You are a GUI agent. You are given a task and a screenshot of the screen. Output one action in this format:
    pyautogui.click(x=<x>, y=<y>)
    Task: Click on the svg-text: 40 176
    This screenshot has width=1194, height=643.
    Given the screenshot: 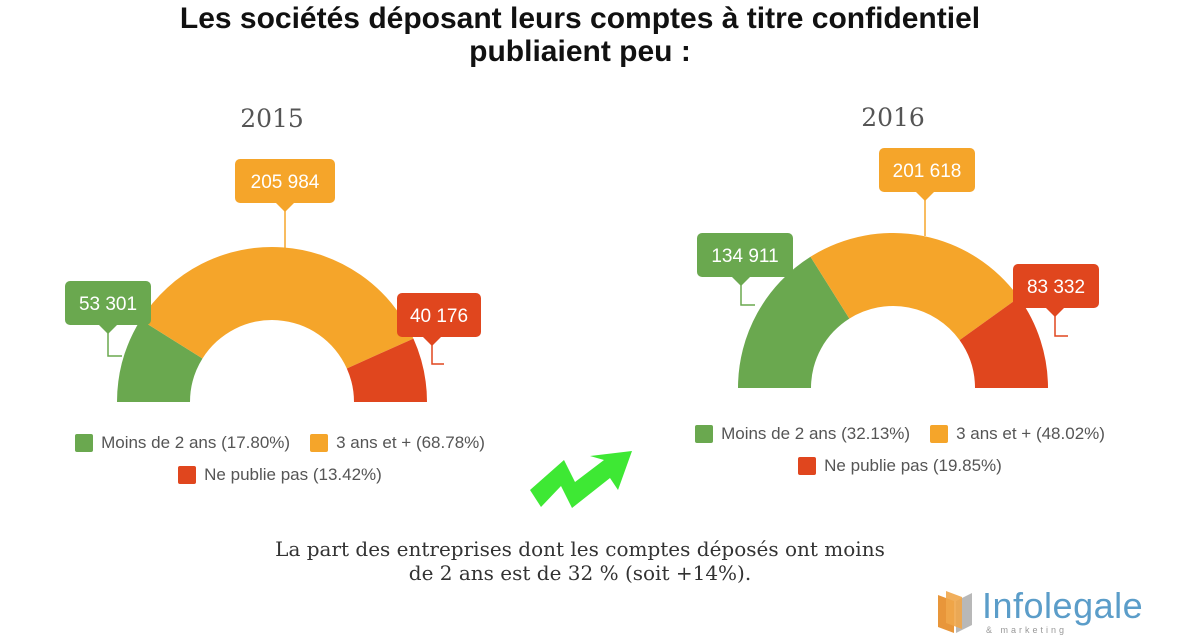 What is the action you would take?
    pyautogui.click(x=439, y=316)
    